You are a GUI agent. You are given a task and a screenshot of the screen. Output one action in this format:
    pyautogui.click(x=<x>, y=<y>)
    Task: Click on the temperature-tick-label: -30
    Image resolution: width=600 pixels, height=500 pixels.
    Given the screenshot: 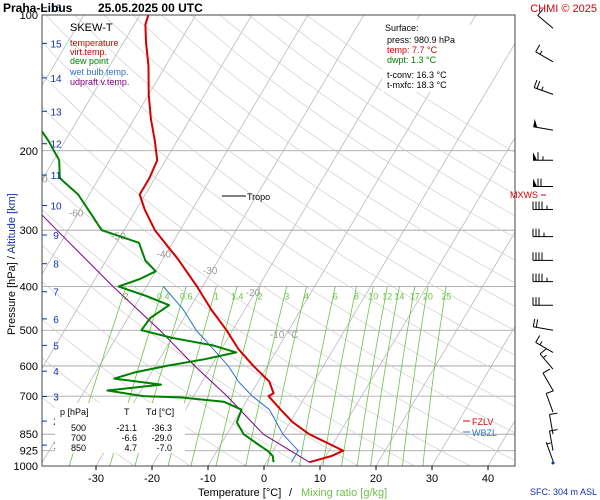 What is the action you would take?
    pyautogui.click(x=96, y=479)
    